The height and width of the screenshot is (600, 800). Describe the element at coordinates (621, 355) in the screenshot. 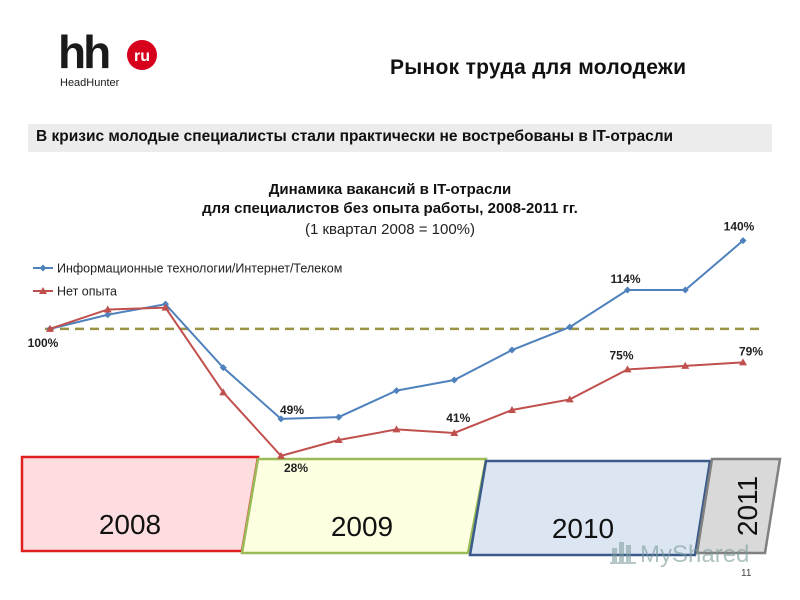

I see `data-label: 75%` at that location.